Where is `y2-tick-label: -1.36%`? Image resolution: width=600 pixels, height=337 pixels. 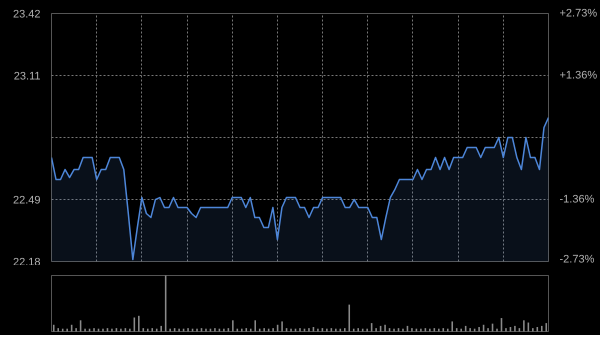
y2-tick-label: -1.36% is located at coordinates (577, 199).